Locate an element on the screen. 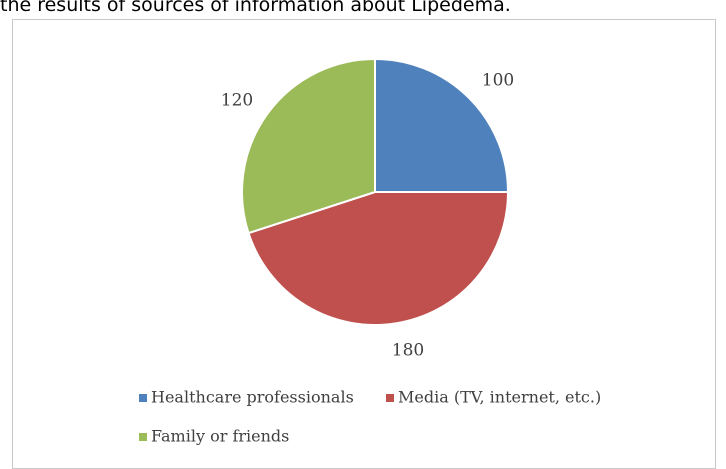  data-label-3: 120 is located at coordinates (237, 101).